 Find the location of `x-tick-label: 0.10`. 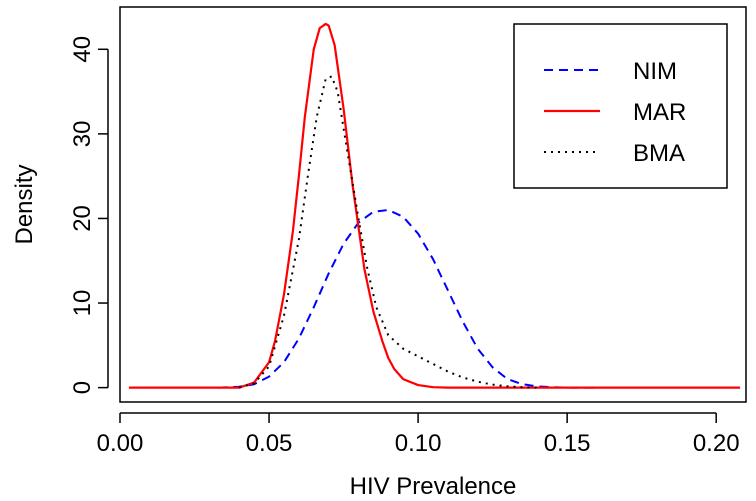

x-tick-label: 0.10 is located at coordinates (418, 443).